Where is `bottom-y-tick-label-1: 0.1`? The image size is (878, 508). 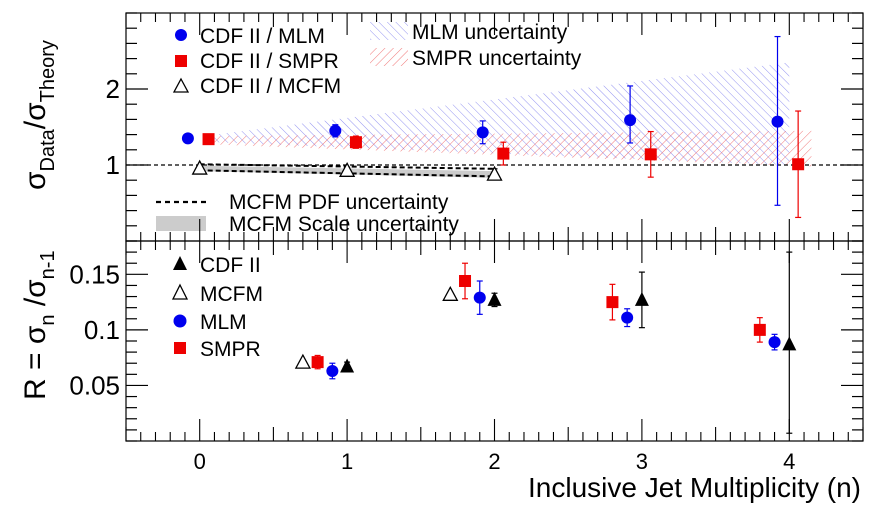 bottom-y-tick-label-1: 0.1 is located at coordinates (102, 330).